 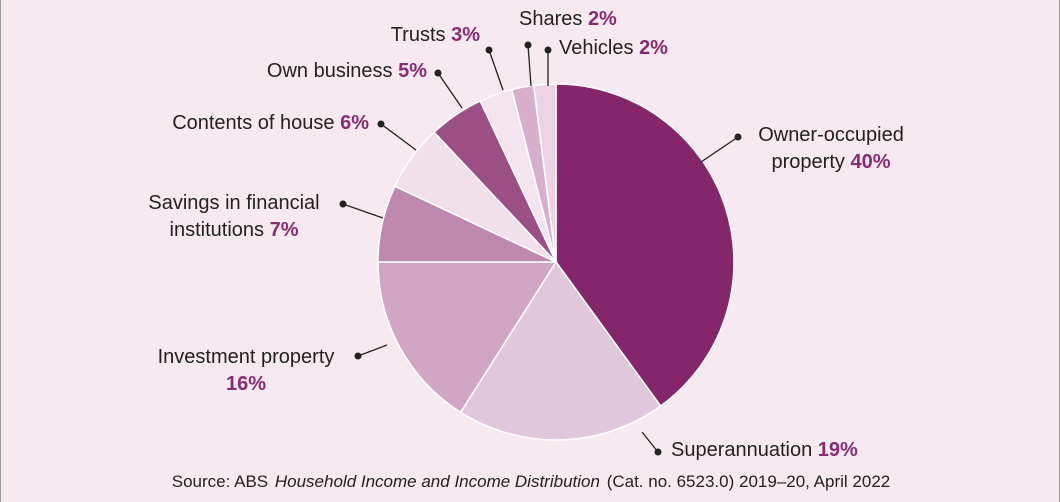 What do you see at coordinates (253, 123) in the screenshot?
I see `category-label: Contents of house` at bounding box center [253, 123].